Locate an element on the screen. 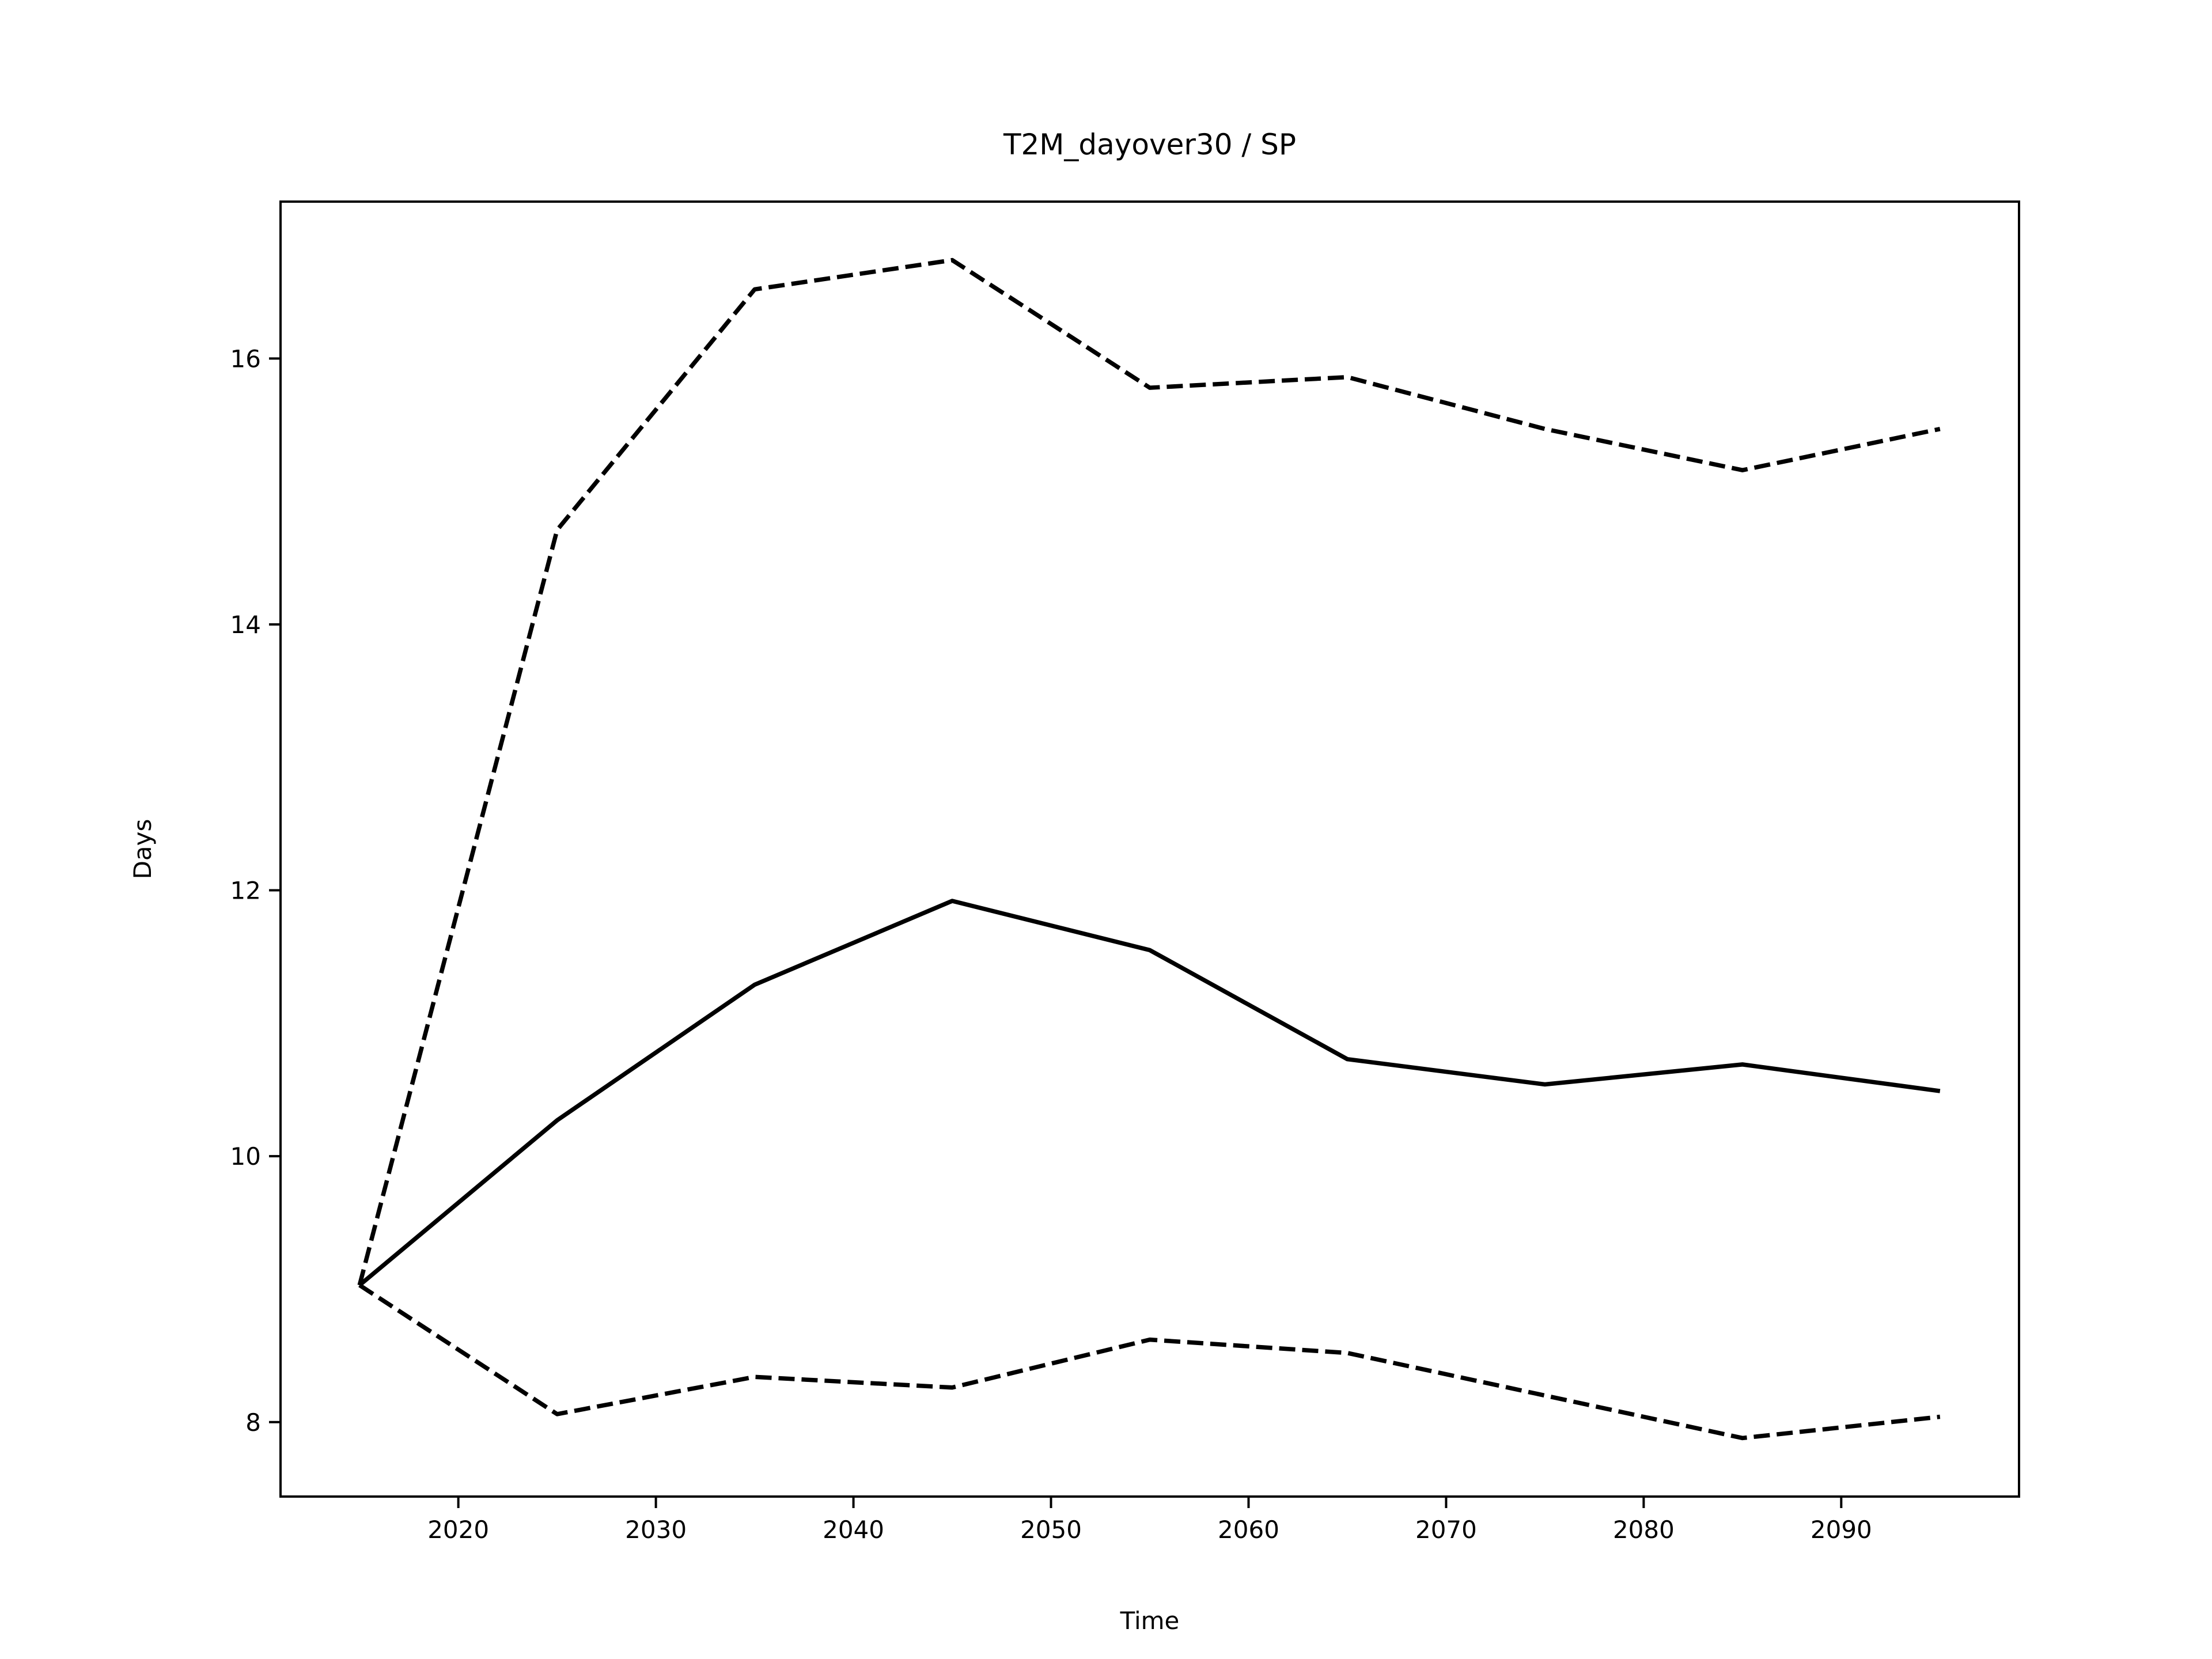 This screenshot has width=2212, height=1659. chart-title: T2M_dayover30 / SP is located at coordinates (1149, 144).